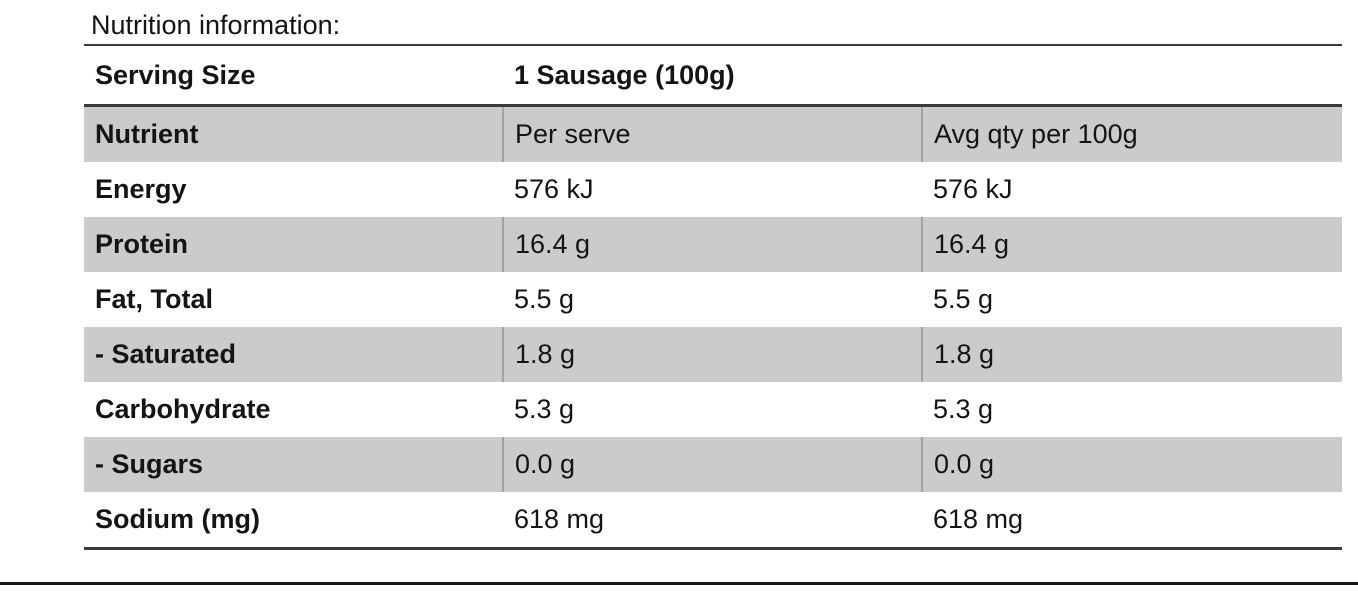  Describe the element at coordinates (293, 133) in the screenshot. I see `column-header-nutrient: Nutrient` at that location.